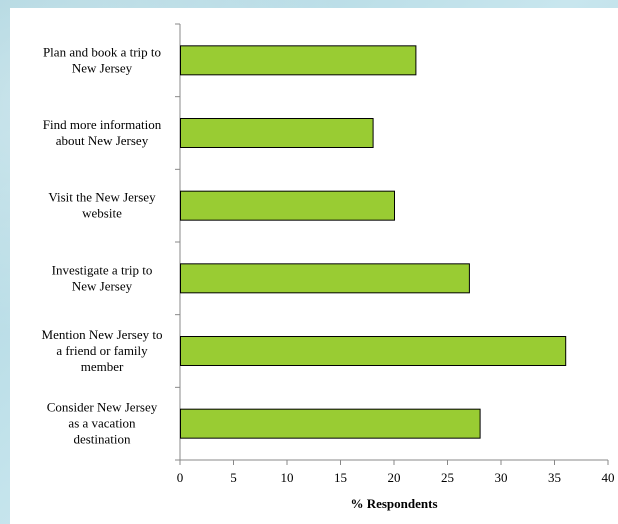  Describe the element at coordinates (102, 439) in the screenshot. I see `category-label-line: destination` at that location.